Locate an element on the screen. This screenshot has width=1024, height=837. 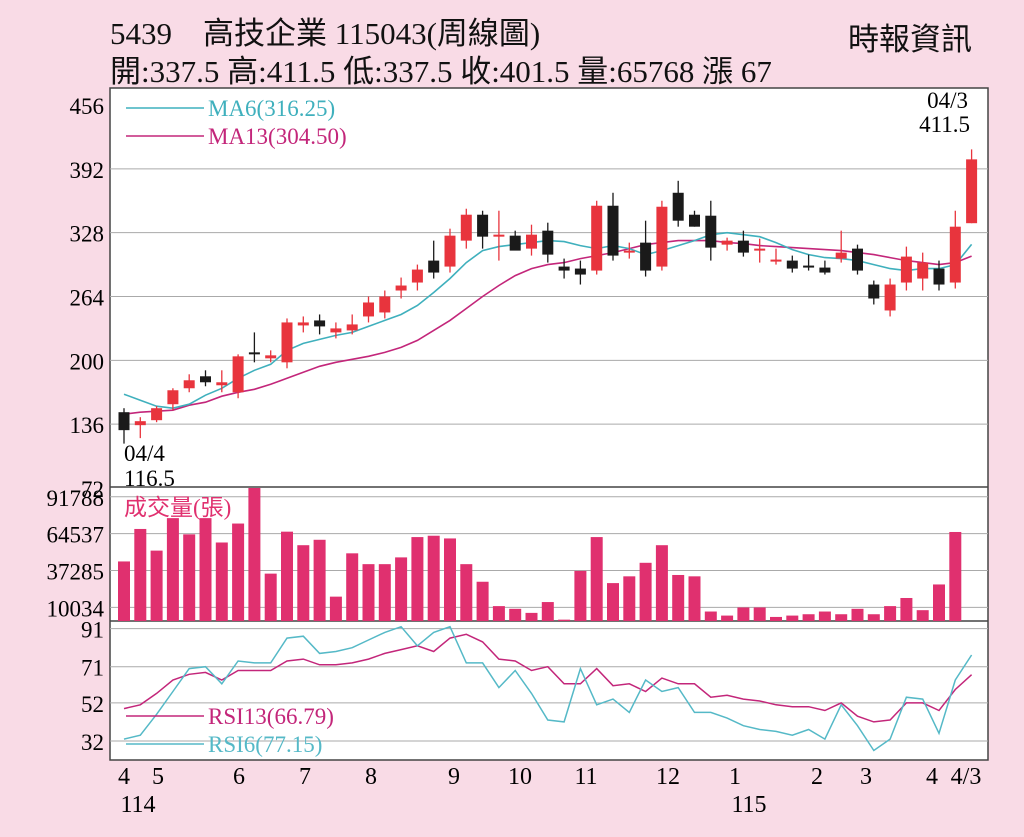
price-tick-label: 456 is located at coordinates (87, 106).